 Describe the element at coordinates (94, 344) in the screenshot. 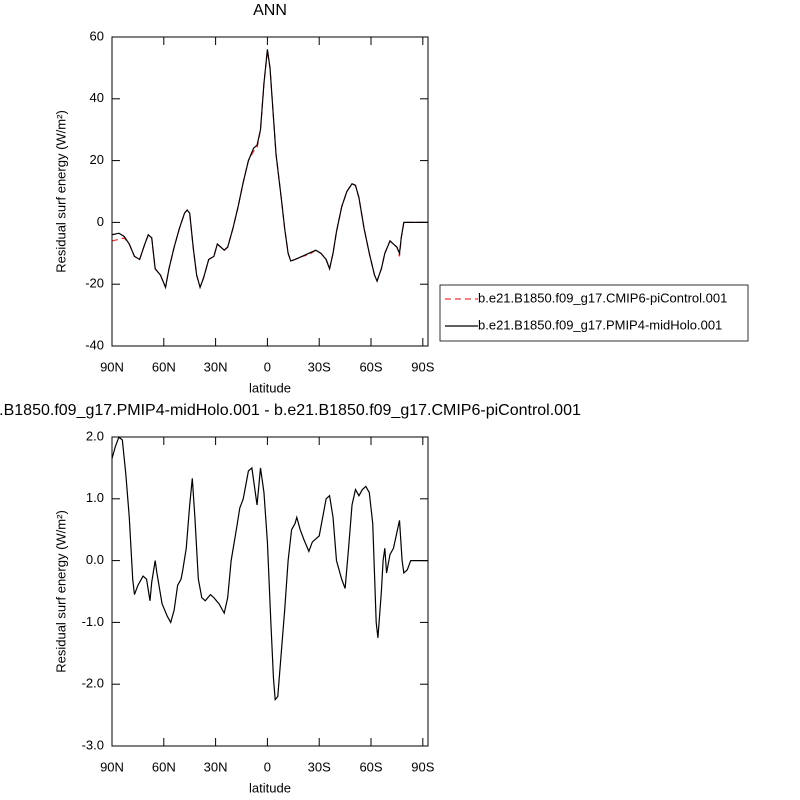

I see `y-tick-label: -40` at that location.